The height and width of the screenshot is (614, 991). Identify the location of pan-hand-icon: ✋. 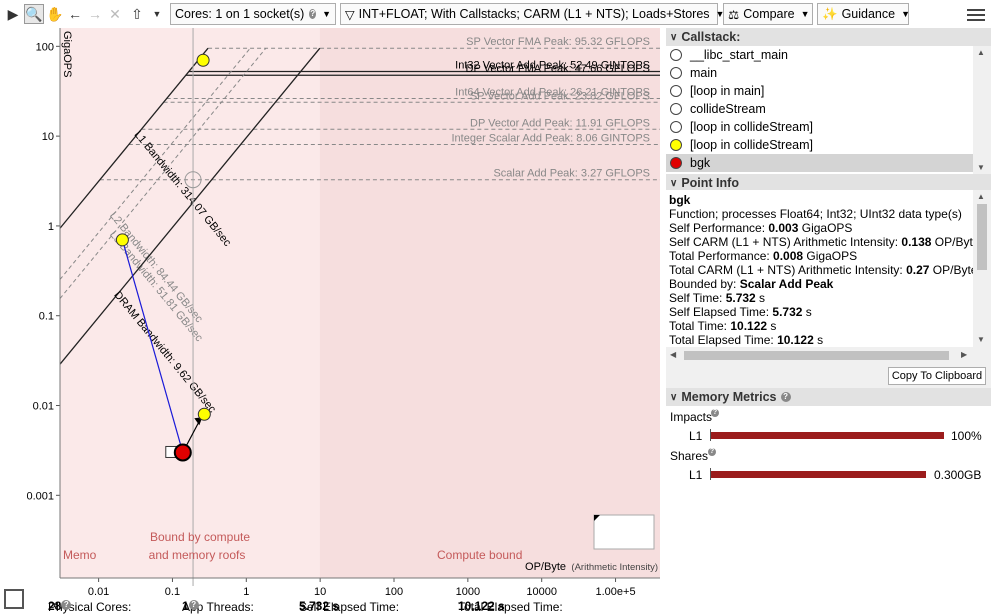
(55, 13).